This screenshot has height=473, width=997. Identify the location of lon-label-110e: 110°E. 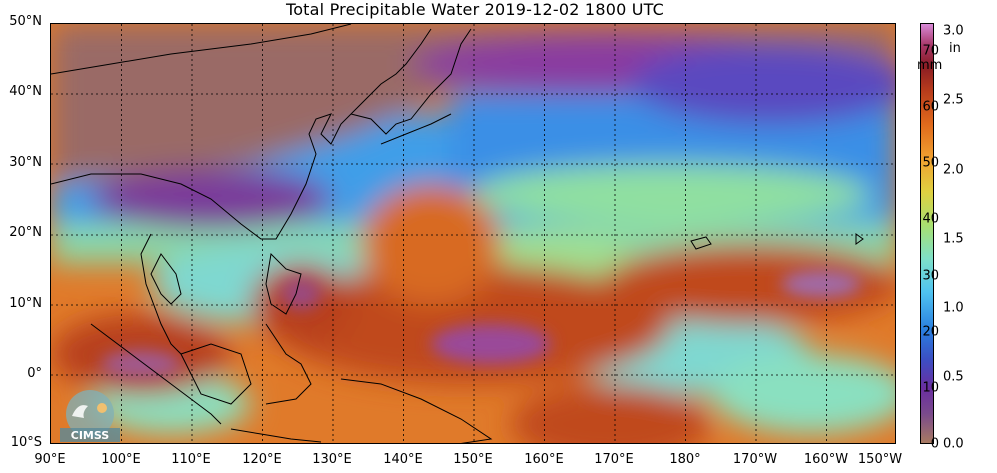
(191, 459).